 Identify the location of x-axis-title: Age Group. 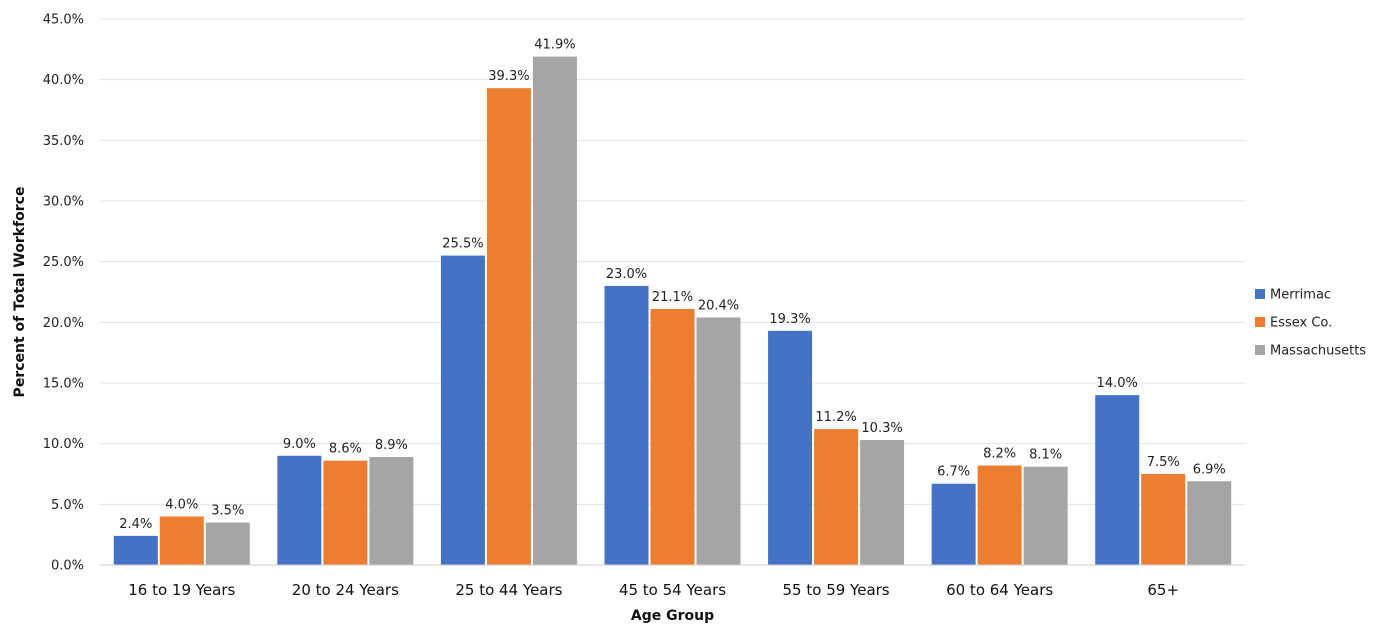
(672, 616).